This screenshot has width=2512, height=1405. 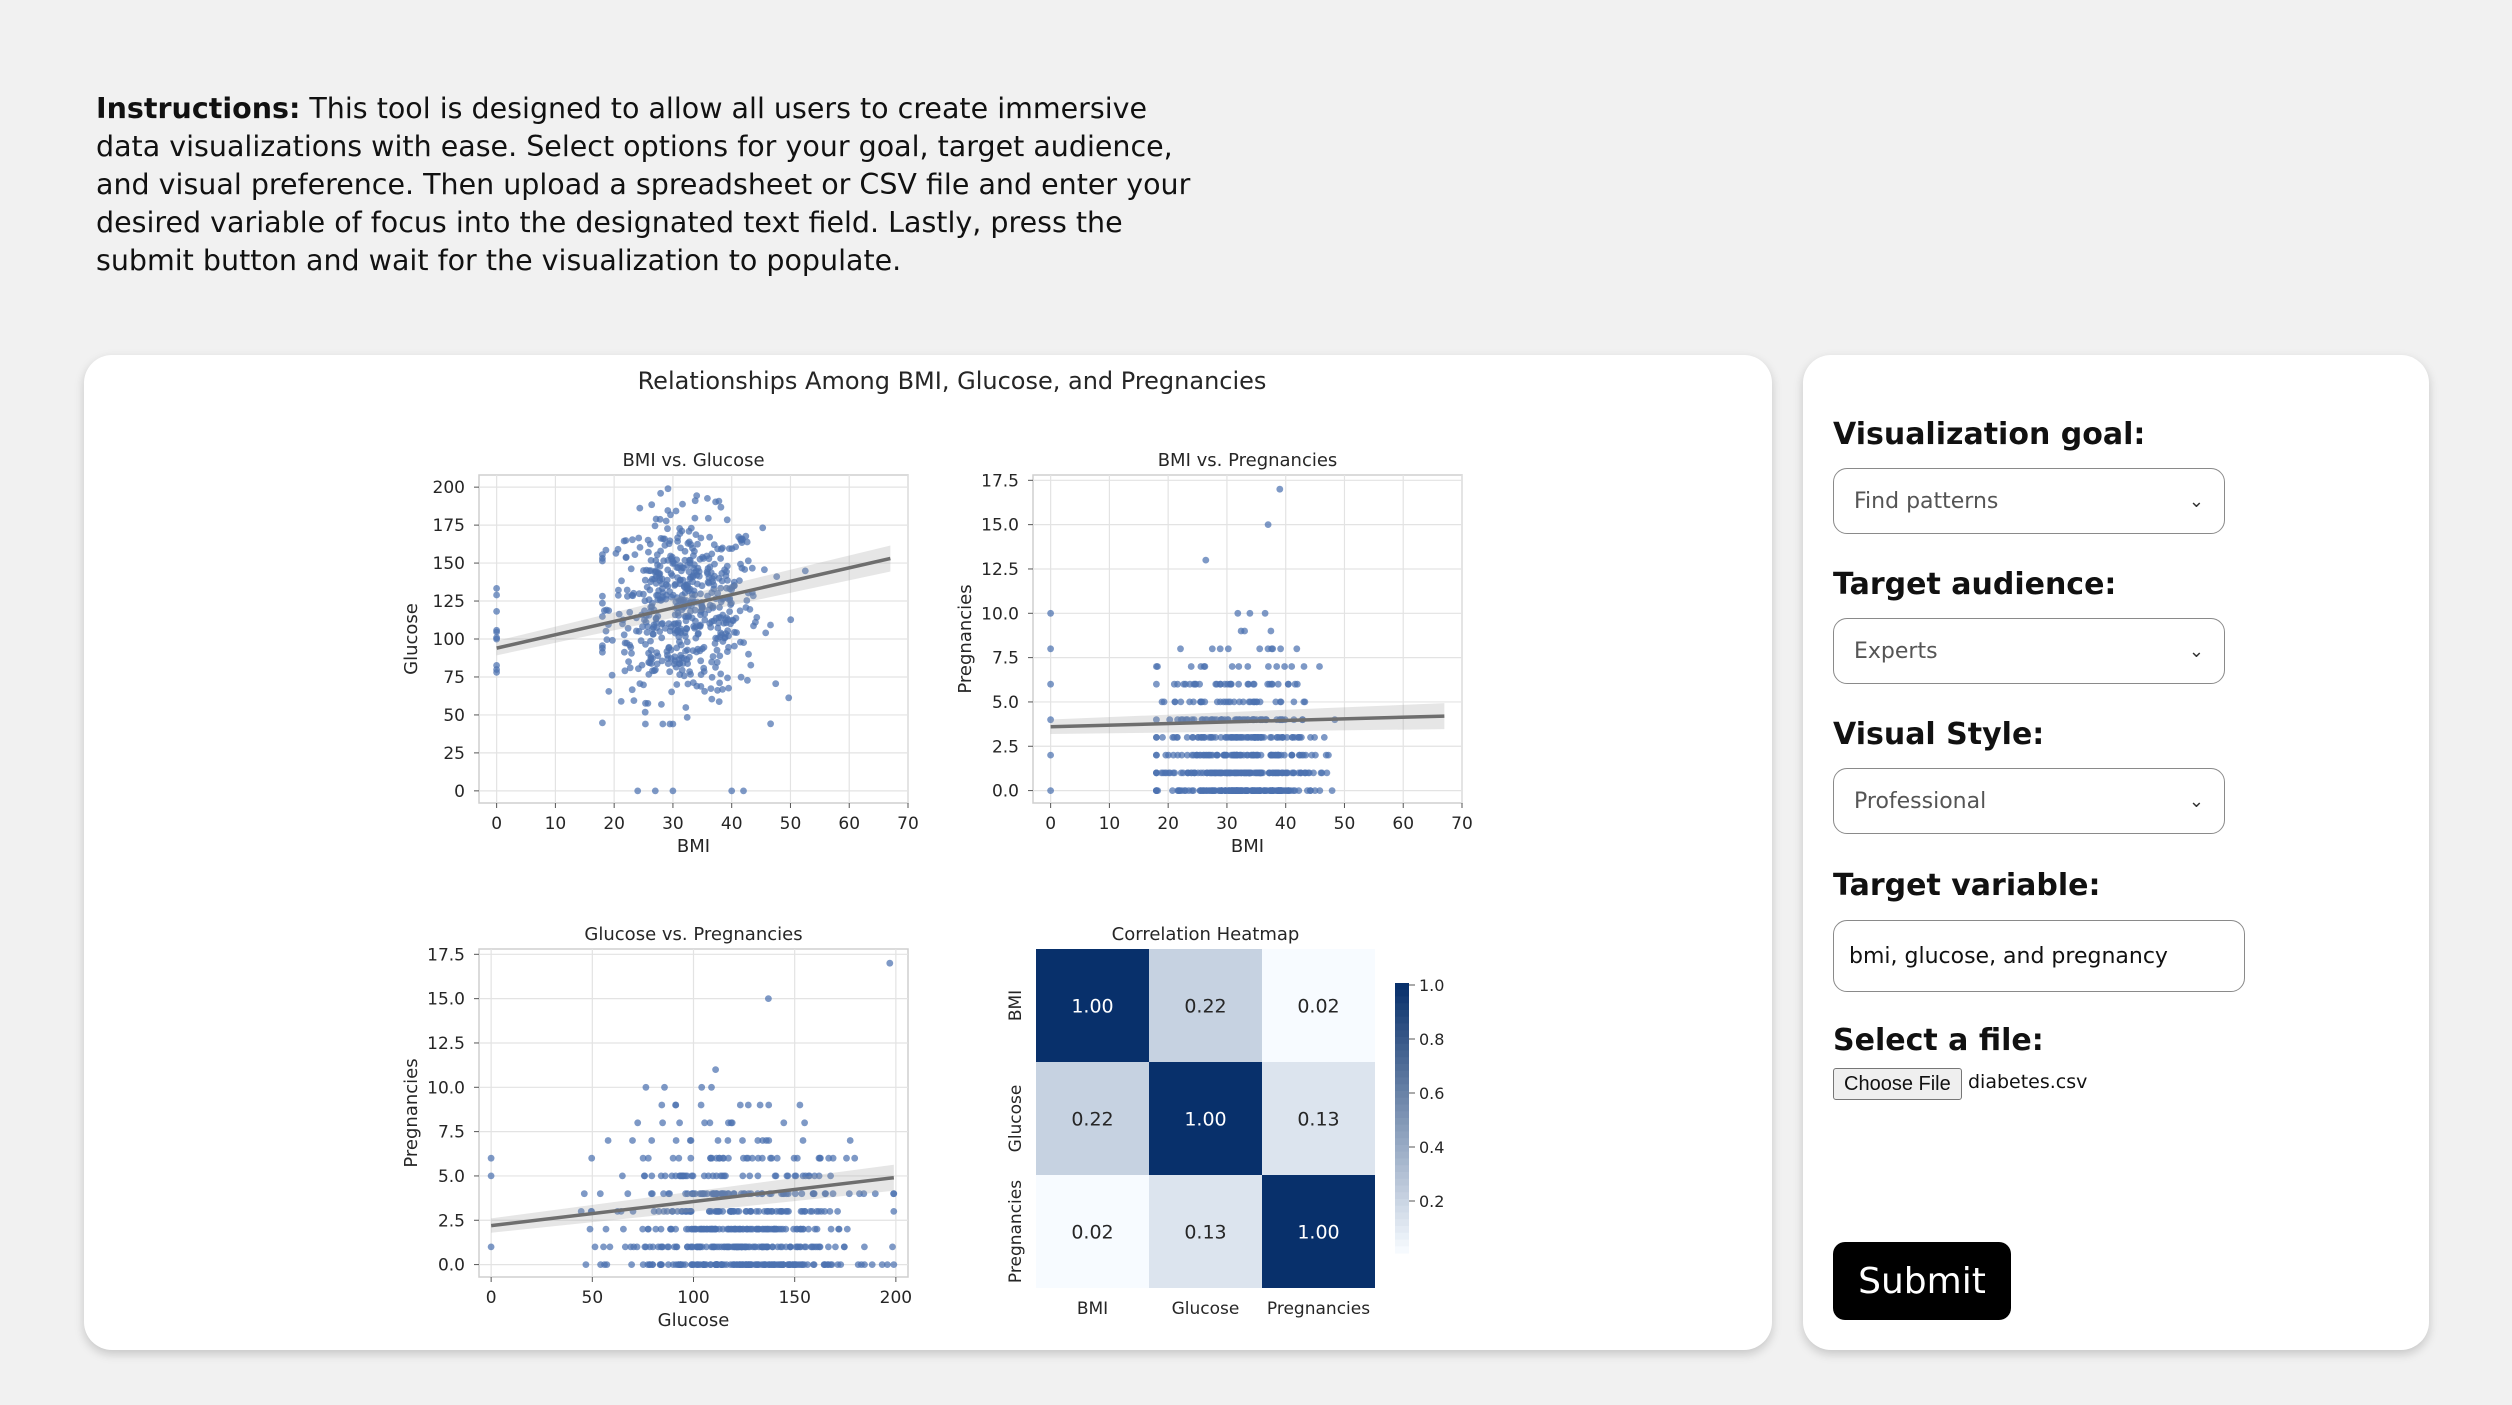 I want to click on confidence-band, so click(x=1247, y=718).